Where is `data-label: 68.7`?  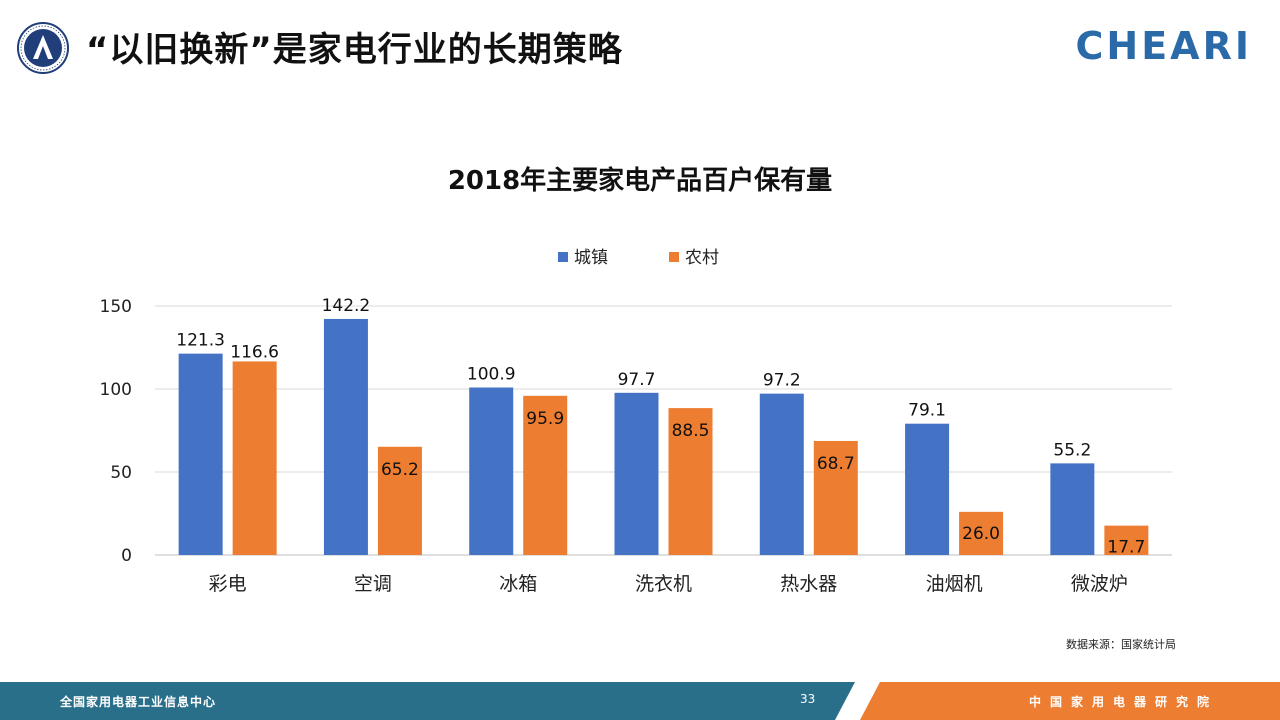
data-label: 68.7 is located at coordinates (836, 464).